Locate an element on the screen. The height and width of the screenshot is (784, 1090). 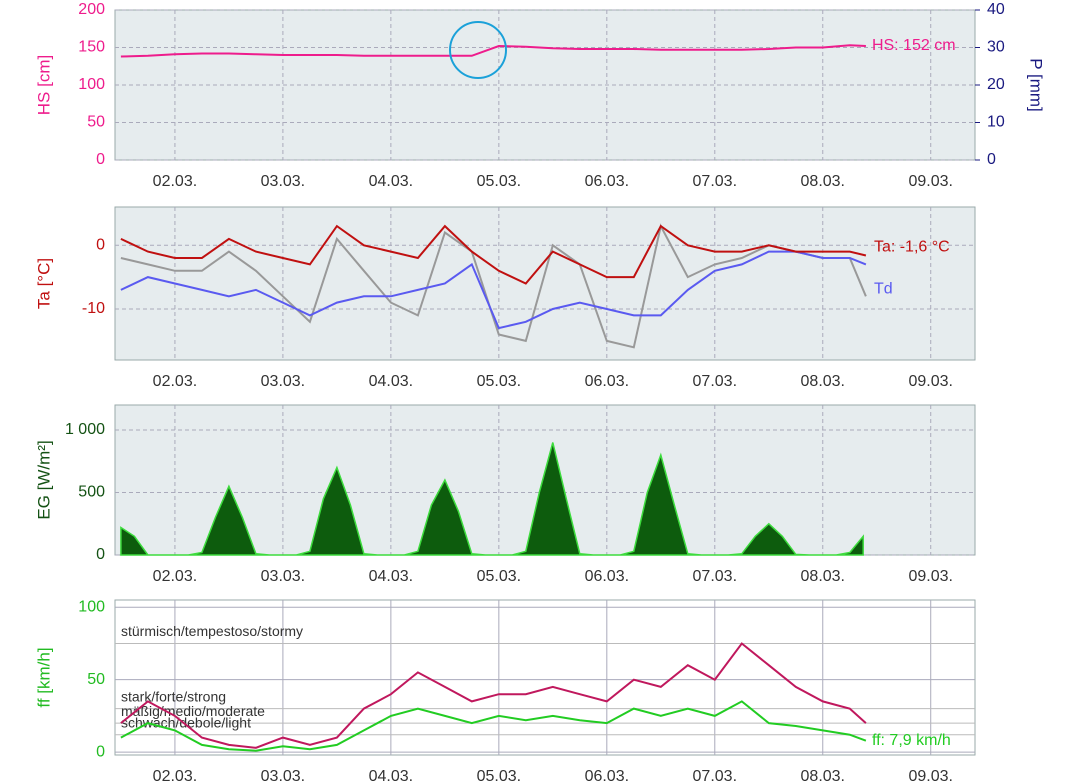
y2-tick-label: 0 is located at coordinates (991, 159).